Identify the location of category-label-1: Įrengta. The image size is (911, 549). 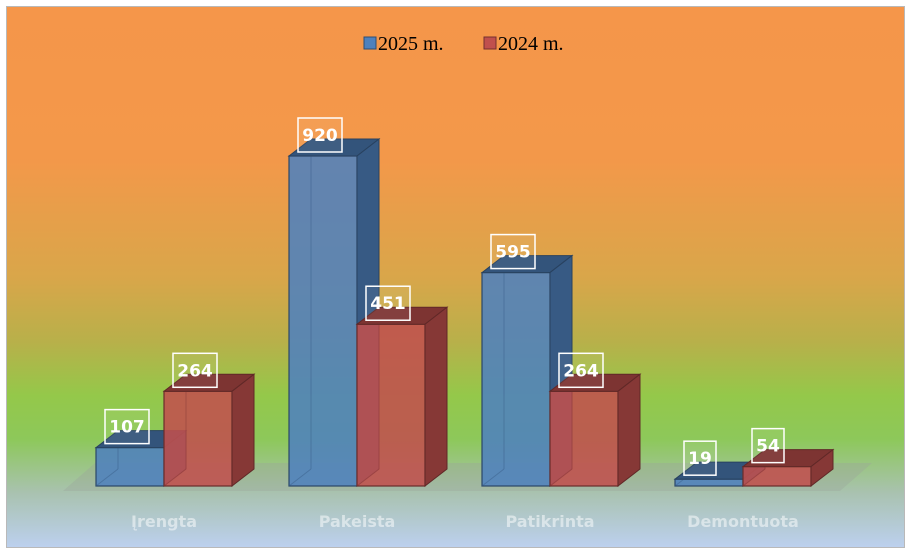
(164, 521).